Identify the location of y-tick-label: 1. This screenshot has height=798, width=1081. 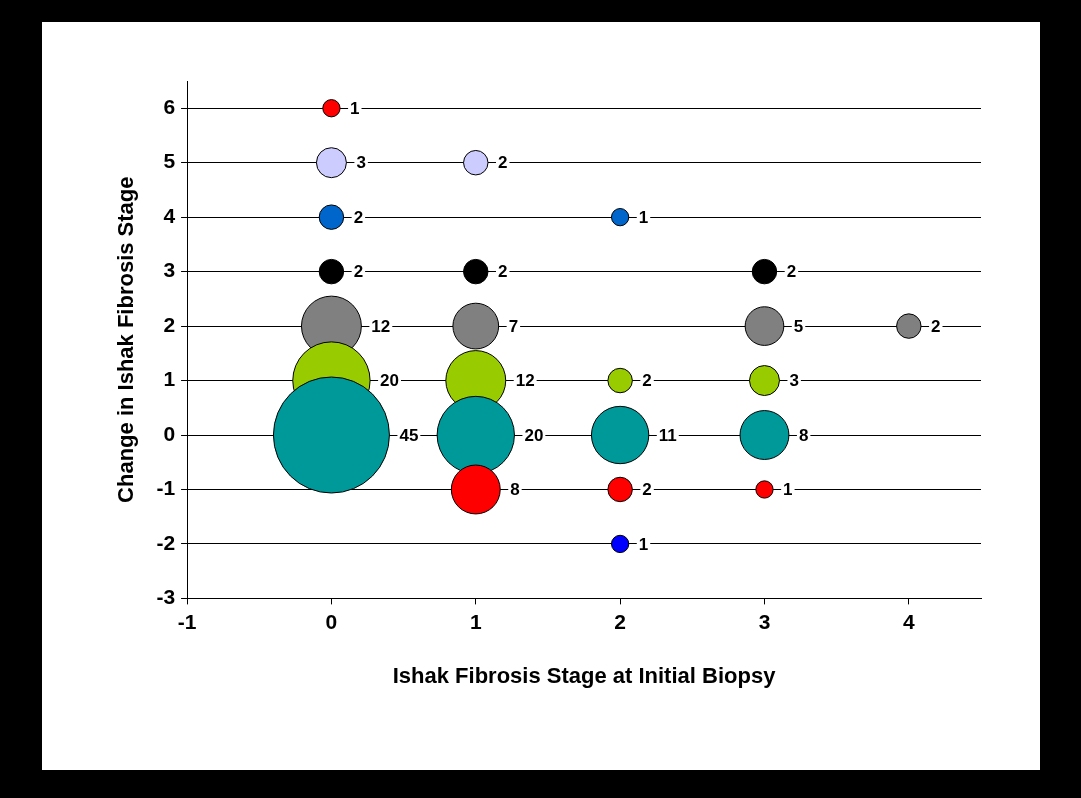
(169, 379).